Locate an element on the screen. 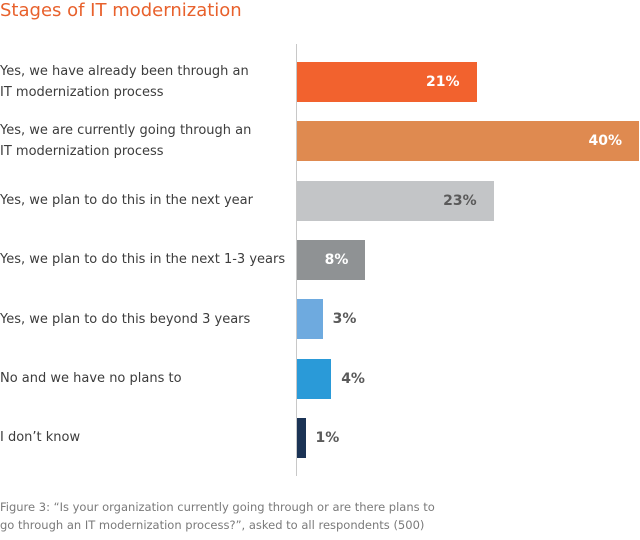  category-axis-line is located at coordinates (296, 260).